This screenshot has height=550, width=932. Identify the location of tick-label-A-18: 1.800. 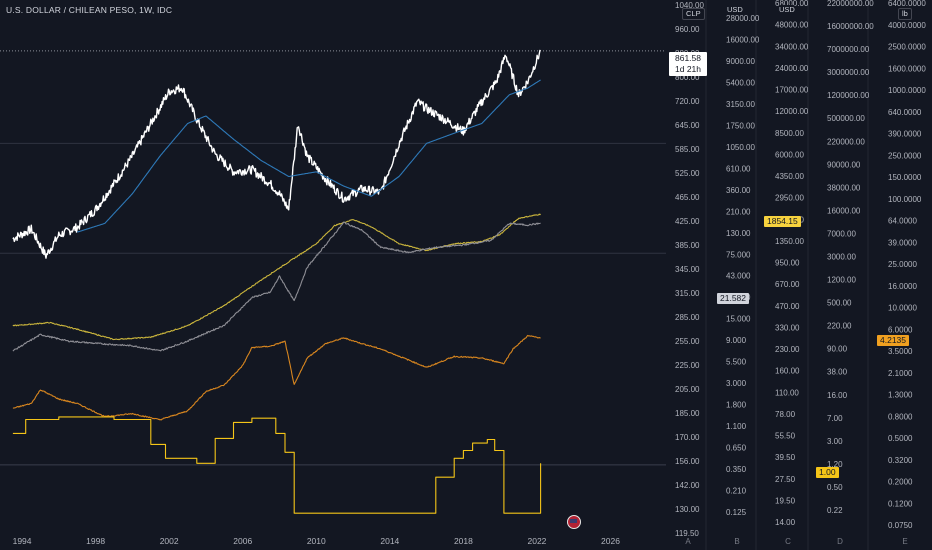
(736, 405).